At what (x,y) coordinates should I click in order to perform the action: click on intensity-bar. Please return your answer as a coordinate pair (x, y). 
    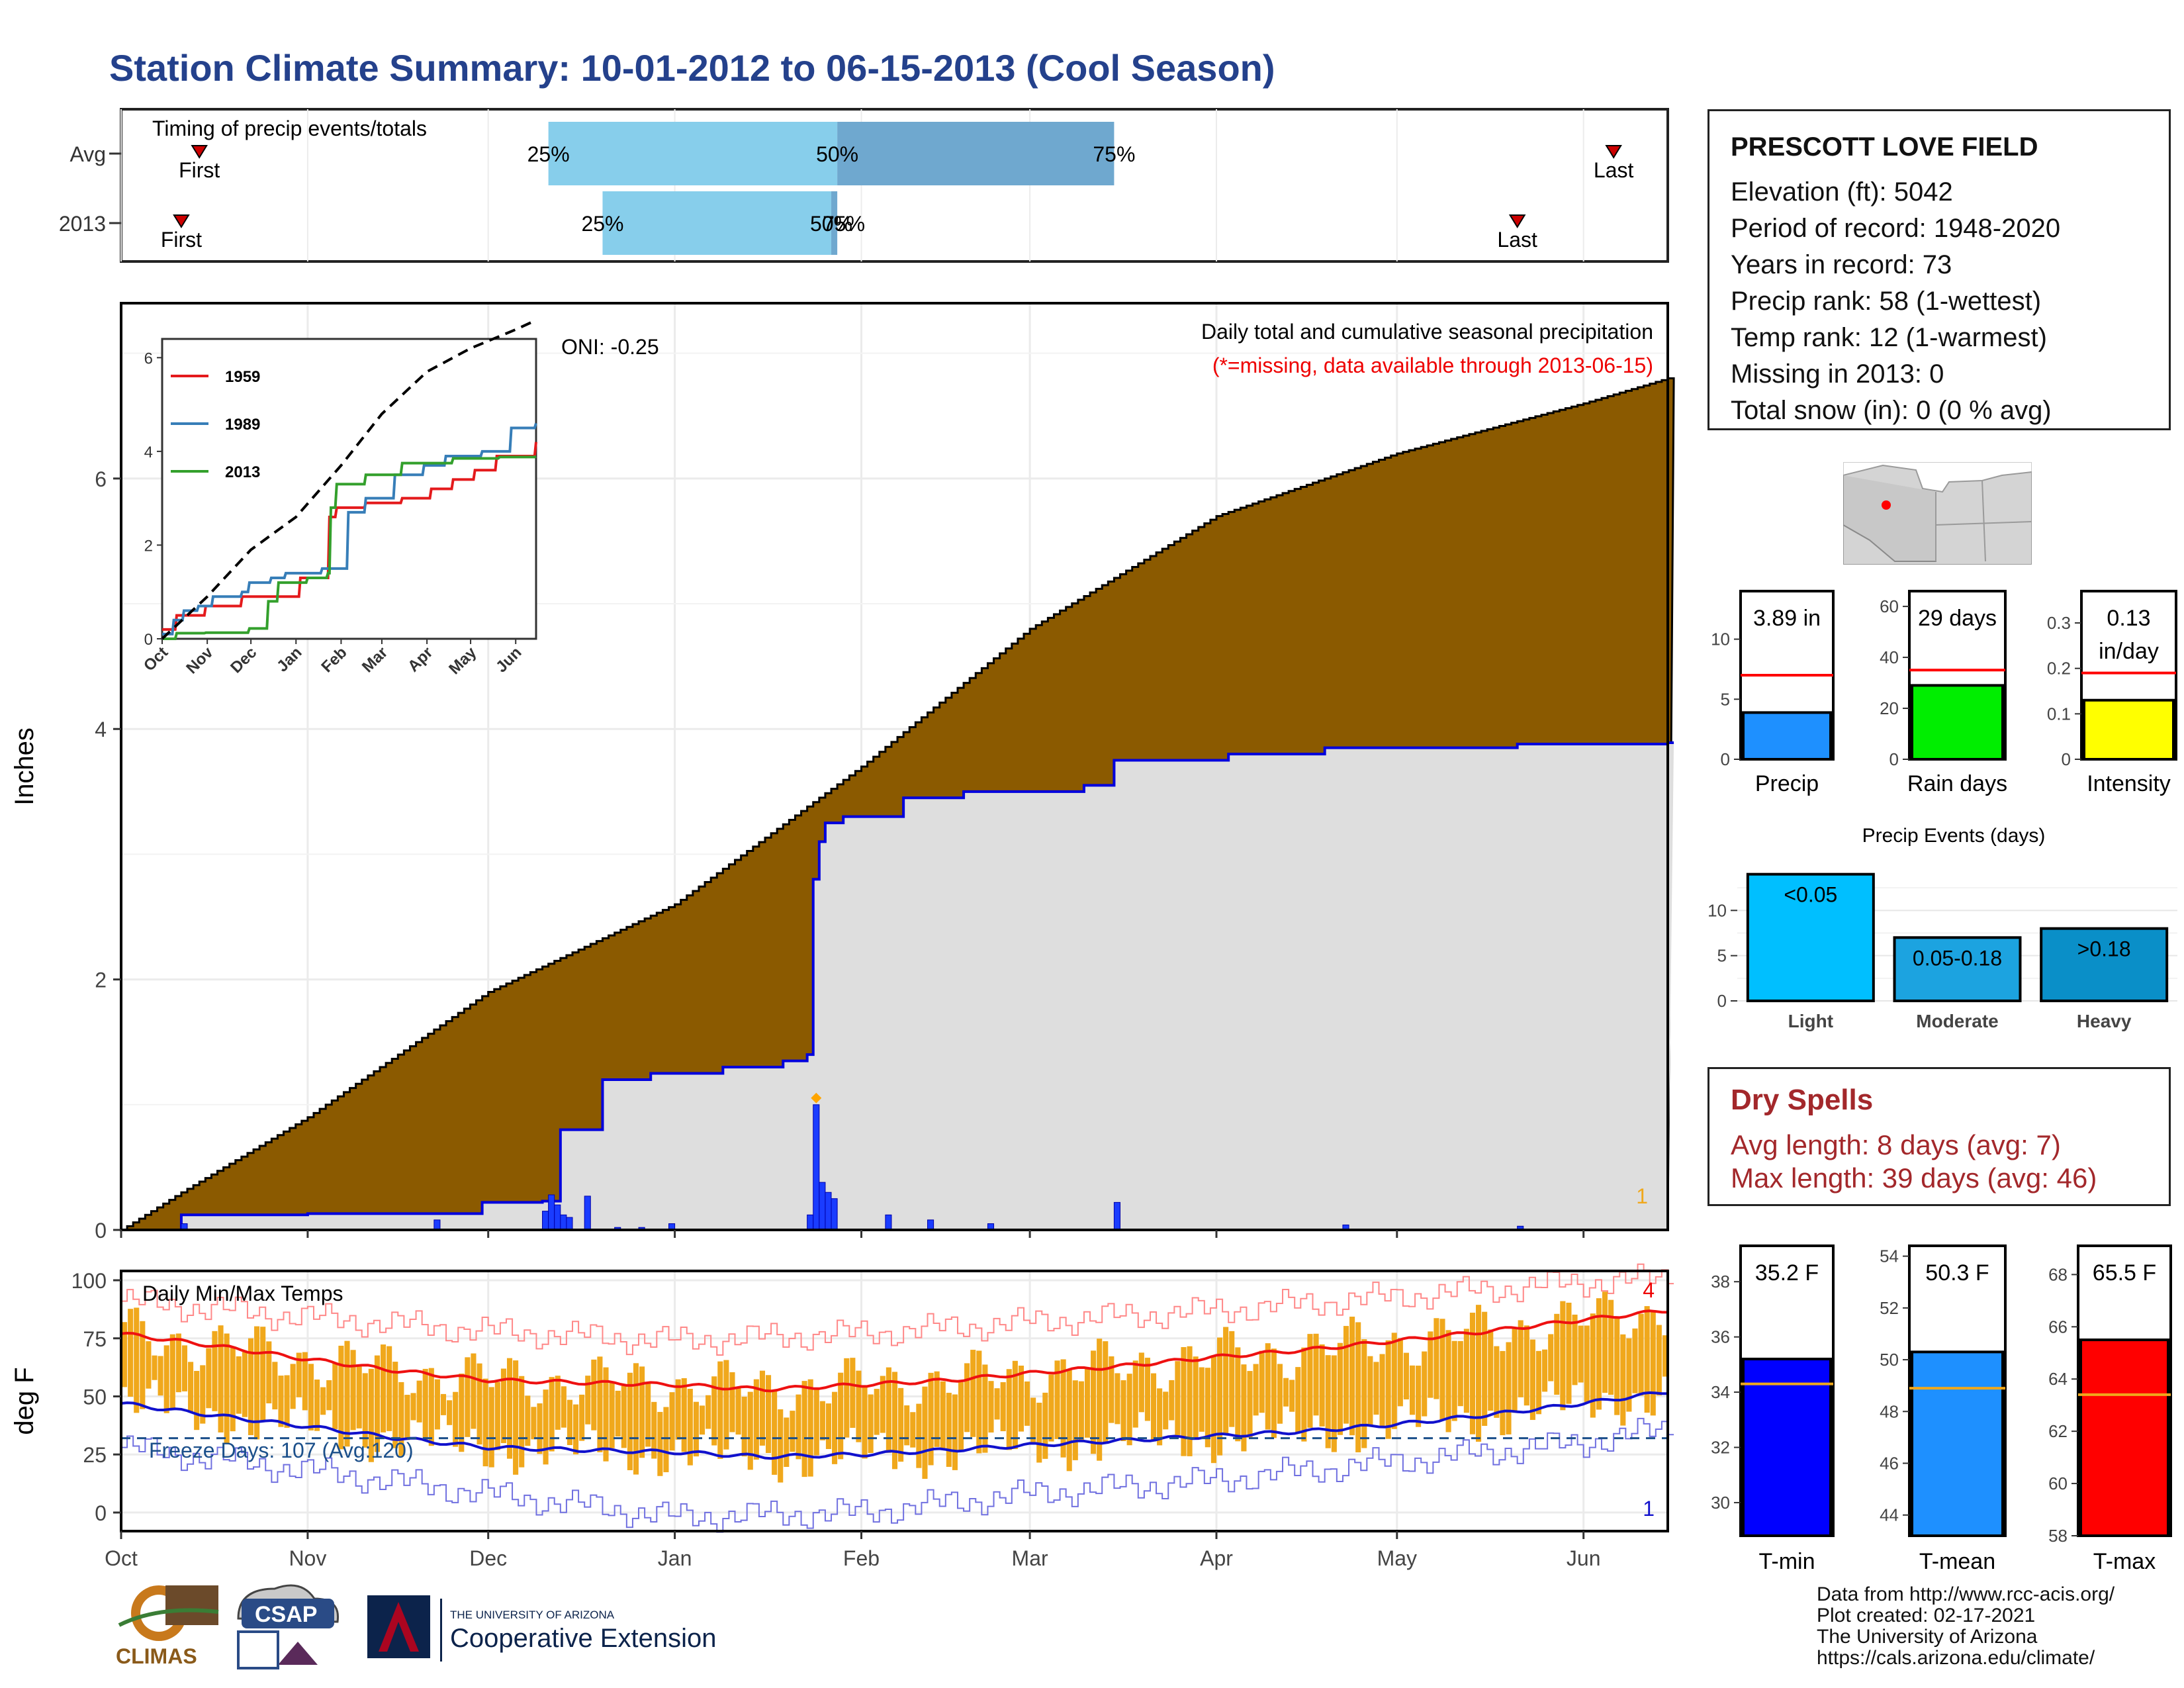
    Looking at the image, I should click on (2129, 729).